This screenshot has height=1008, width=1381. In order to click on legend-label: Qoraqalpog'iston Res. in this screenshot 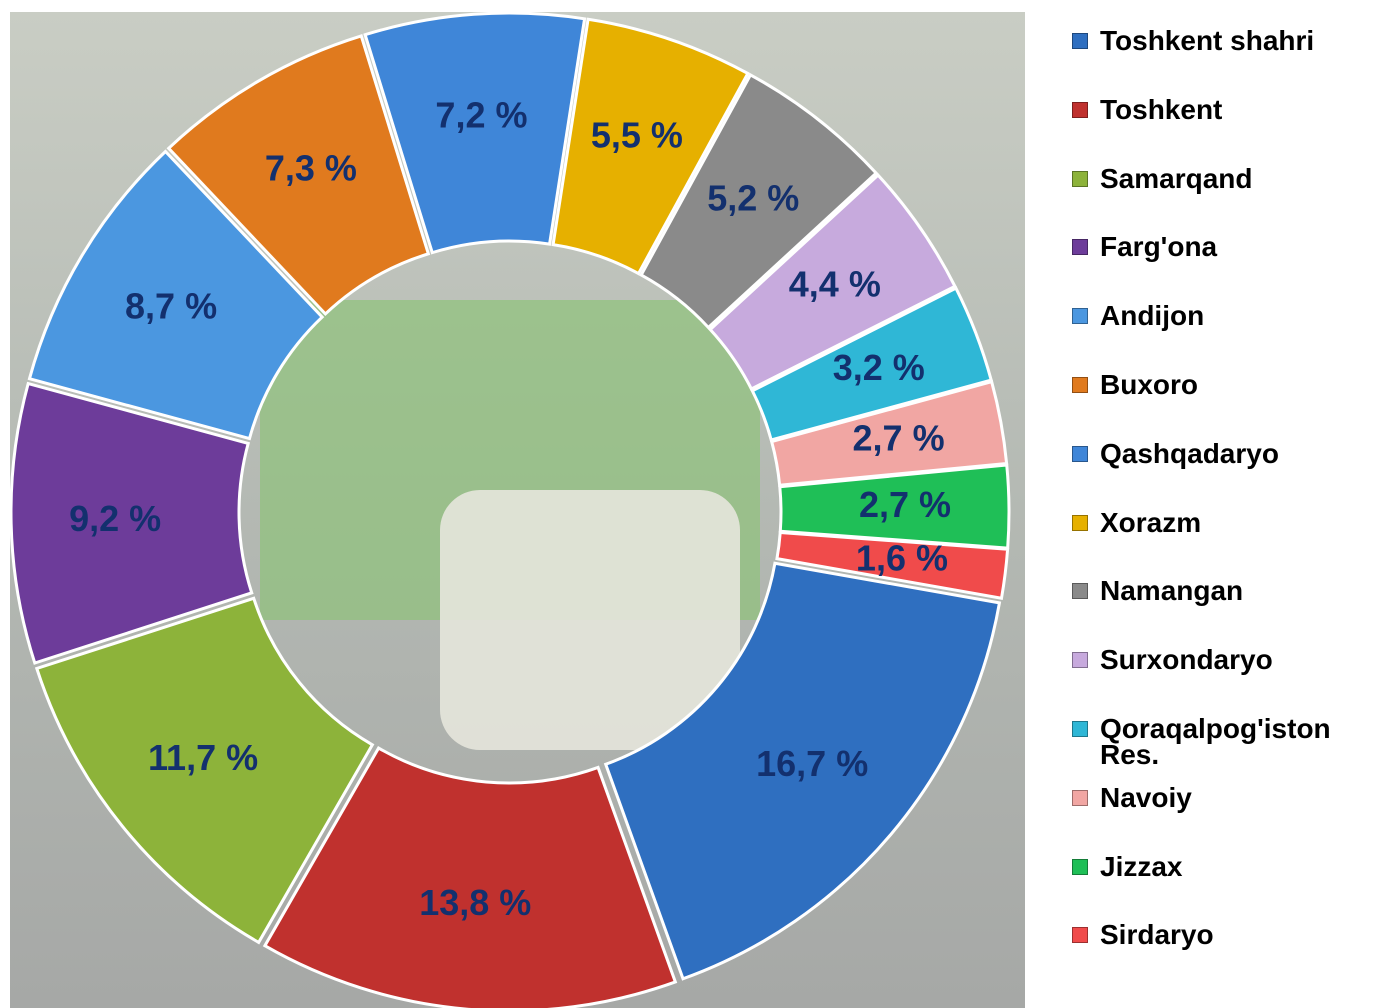, I will do `click(1215, 741)`.